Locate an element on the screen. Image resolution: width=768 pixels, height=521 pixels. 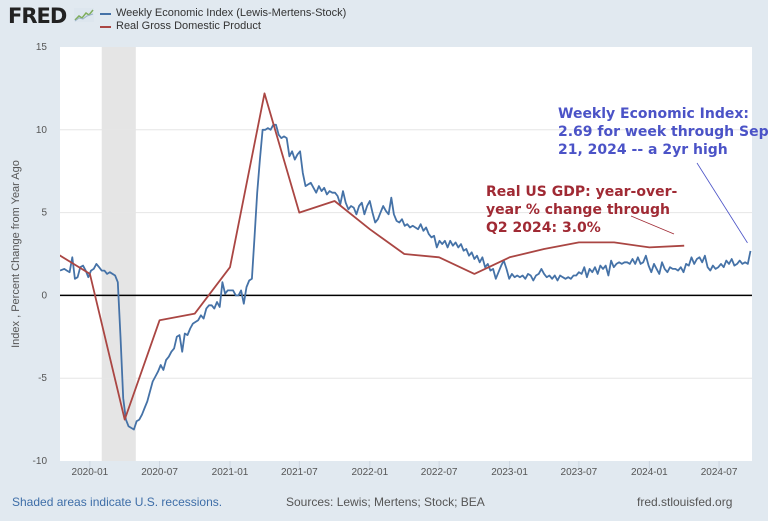
x-tick-label: 2024-07 is located at coordinates (719, 472).